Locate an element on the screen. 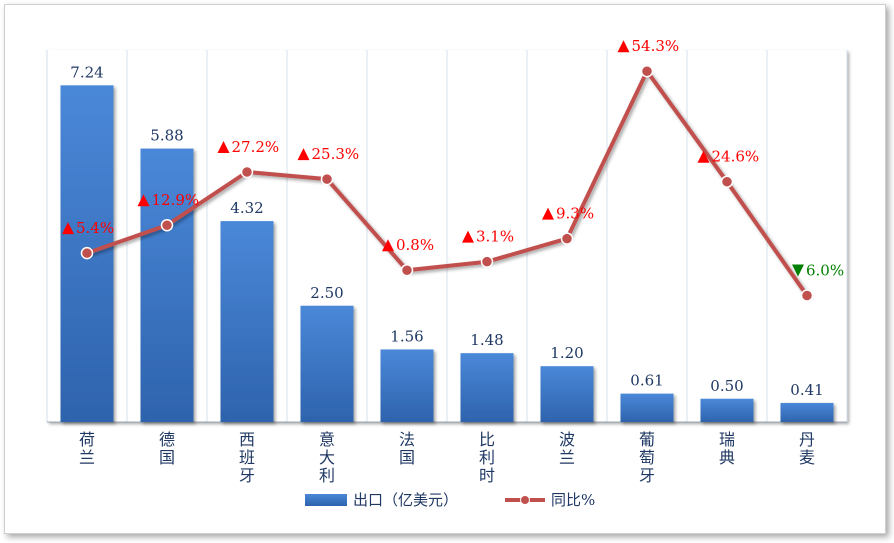 This screenshot has width=894, height=543. bar-value-label: 0.61 is located at coordinates (646, 381).